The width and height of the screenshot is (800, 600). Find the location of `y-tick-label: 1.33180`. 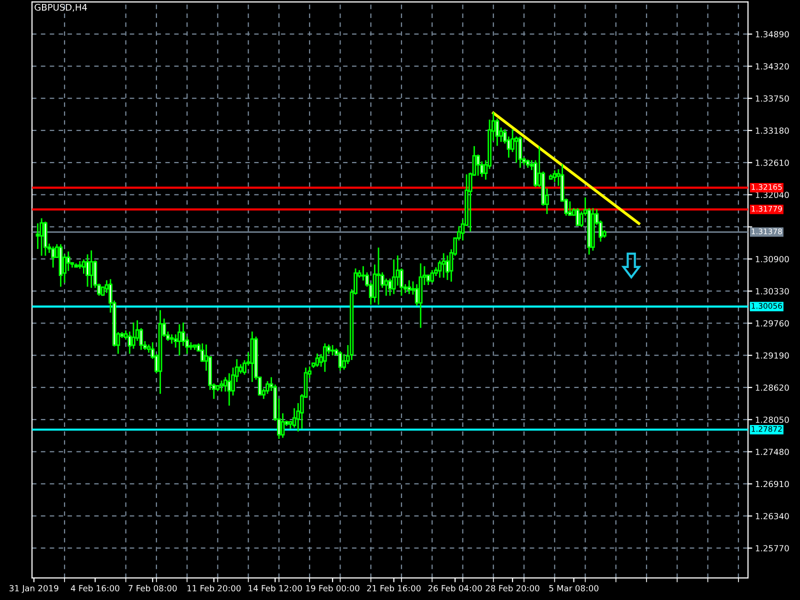

y-tick-label: 1.33180 is located at coordinates (772, 130).